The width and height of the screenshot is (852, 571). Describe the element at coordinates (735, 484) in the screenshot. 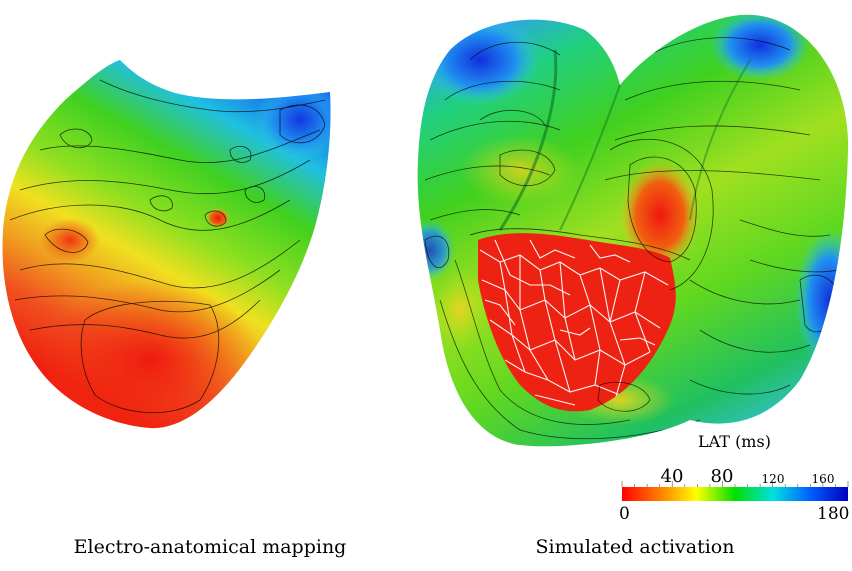

I see `colorbar-ticks` at that location.